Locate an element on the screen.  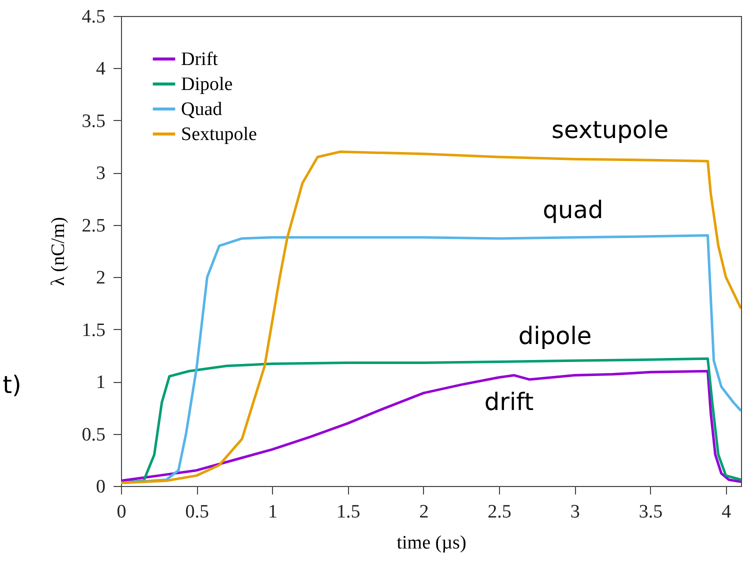
text: t) is located at coordinates (12, 385).